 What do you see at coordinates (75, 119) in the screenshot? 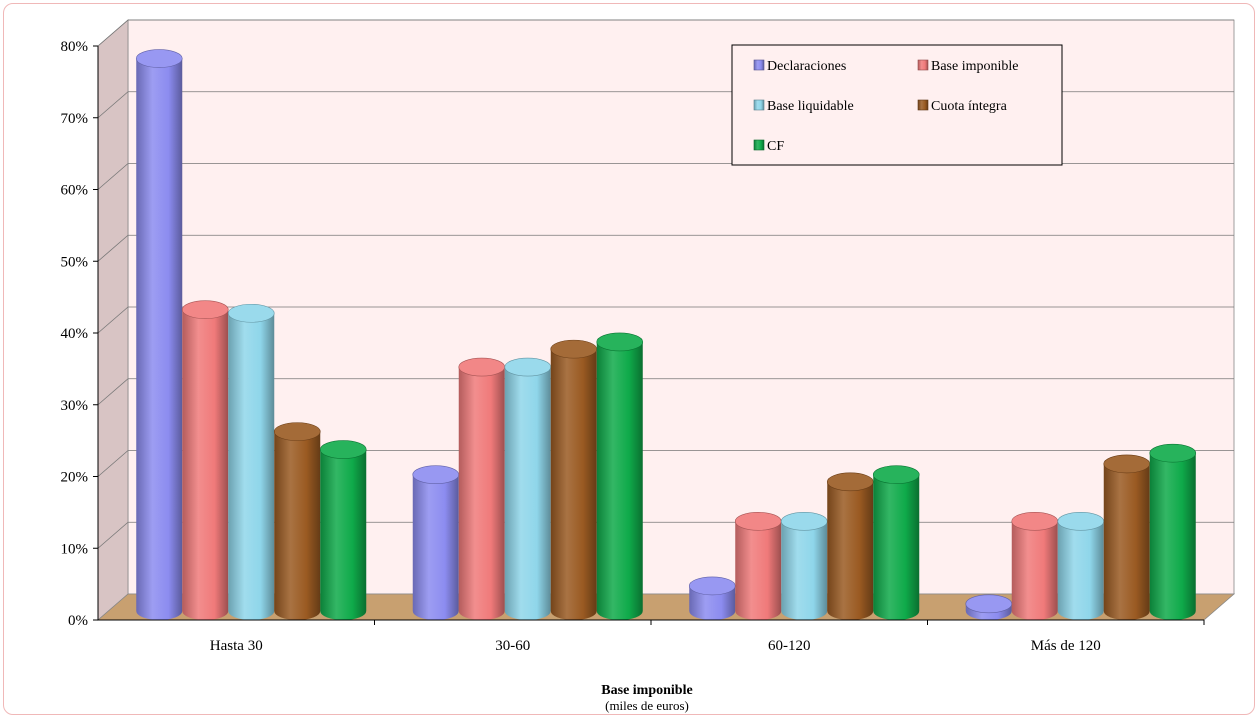
I see `y-tick-label: 70%` at bounding box center [75, 119].